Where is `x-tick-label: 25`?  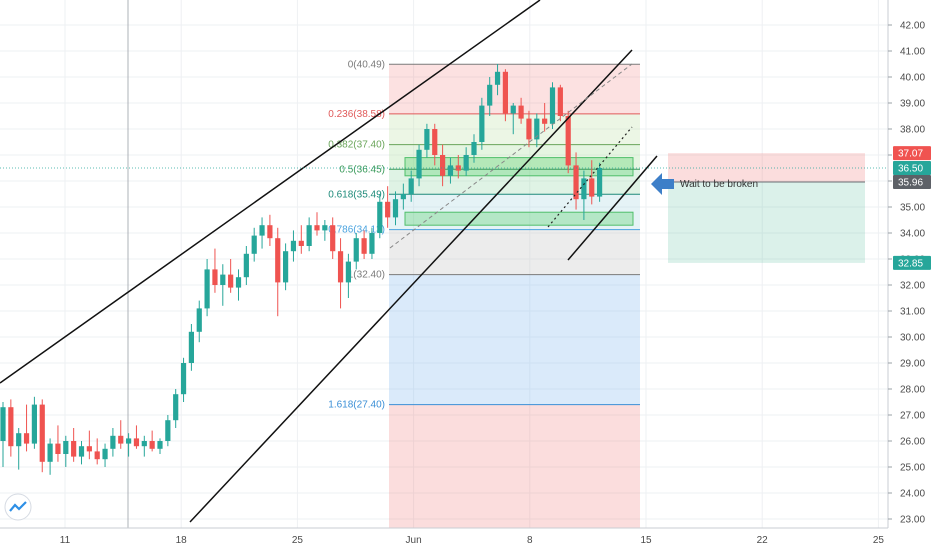 x-tick-label: 25 is located at coordinates (879, 540).